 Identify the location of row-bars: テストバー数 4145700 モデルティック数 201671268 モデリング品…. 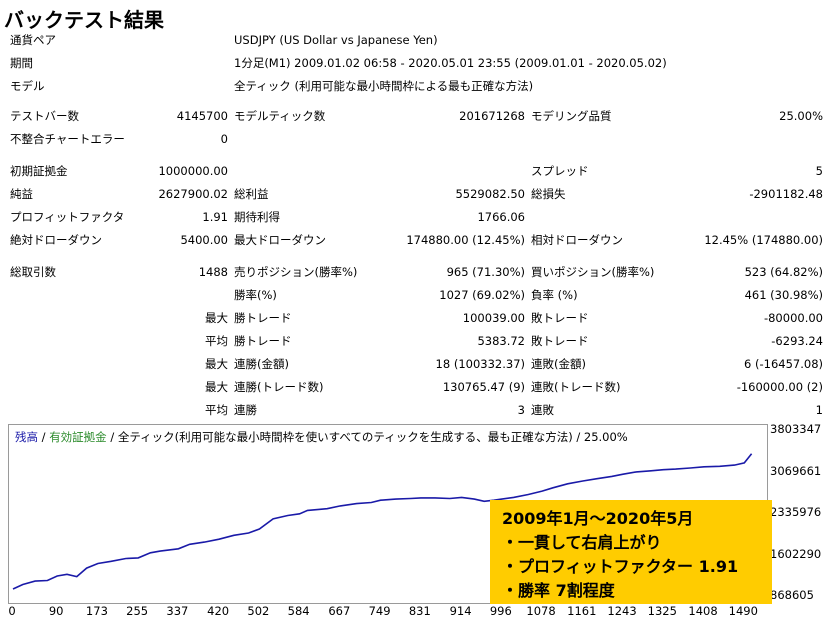
(417, 118).